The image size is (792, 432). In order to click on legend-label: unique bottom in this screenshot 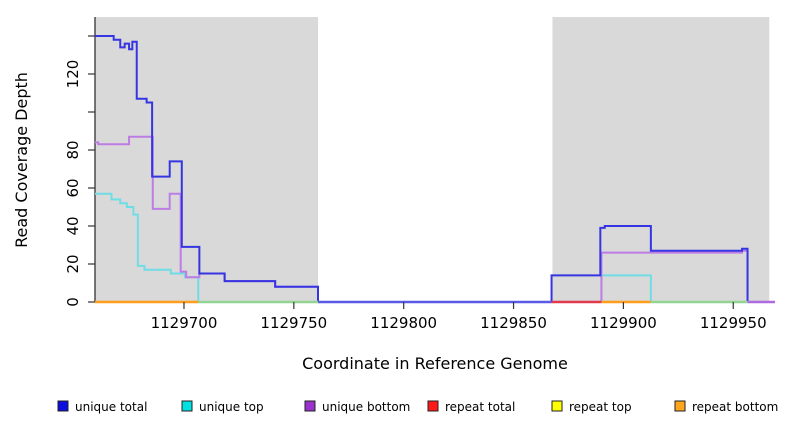, I will do `click(366, 407)`.